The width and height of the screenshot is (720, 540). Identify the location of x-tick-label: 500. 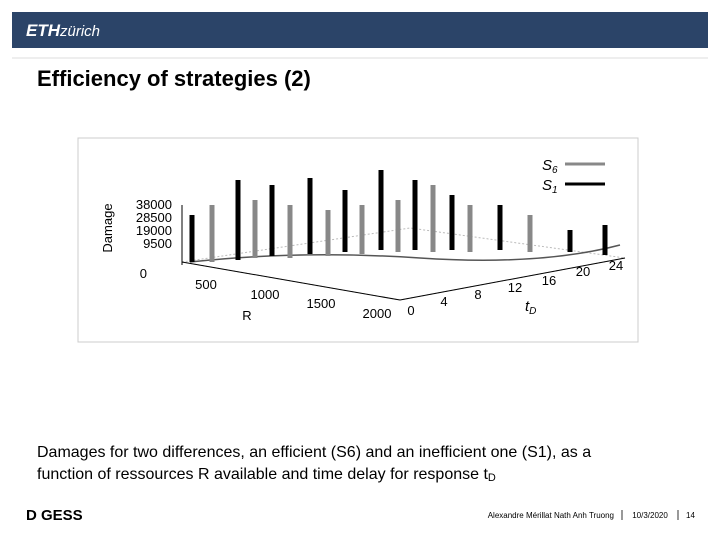
(206, 284).